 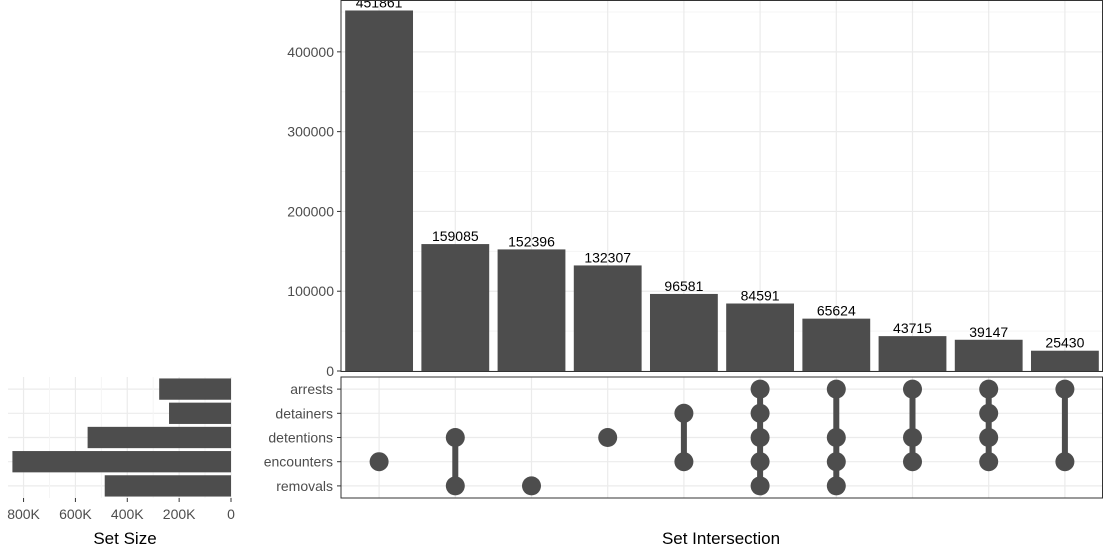 What do you see at coordinates (127, 514) in the screenshot?
I see `set-size-tick-label: 400K` at bounding box center [127, 514].